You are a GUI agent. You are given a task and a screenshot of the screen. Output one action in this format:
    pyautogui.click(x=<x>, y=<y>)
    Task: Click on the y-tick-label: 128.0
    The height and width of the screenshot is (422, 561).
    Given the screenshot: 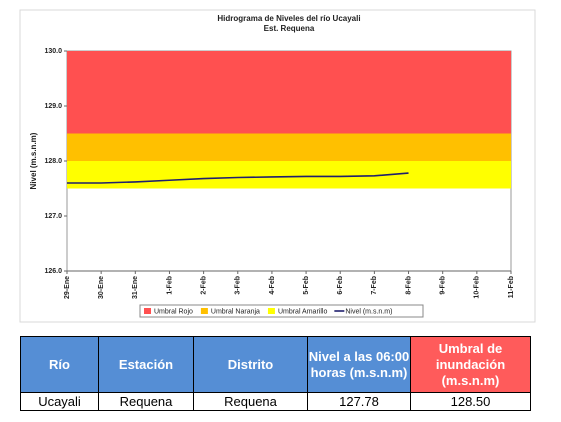 What is the action you would take?
    pyautogui.click(x=53, y=161)
    